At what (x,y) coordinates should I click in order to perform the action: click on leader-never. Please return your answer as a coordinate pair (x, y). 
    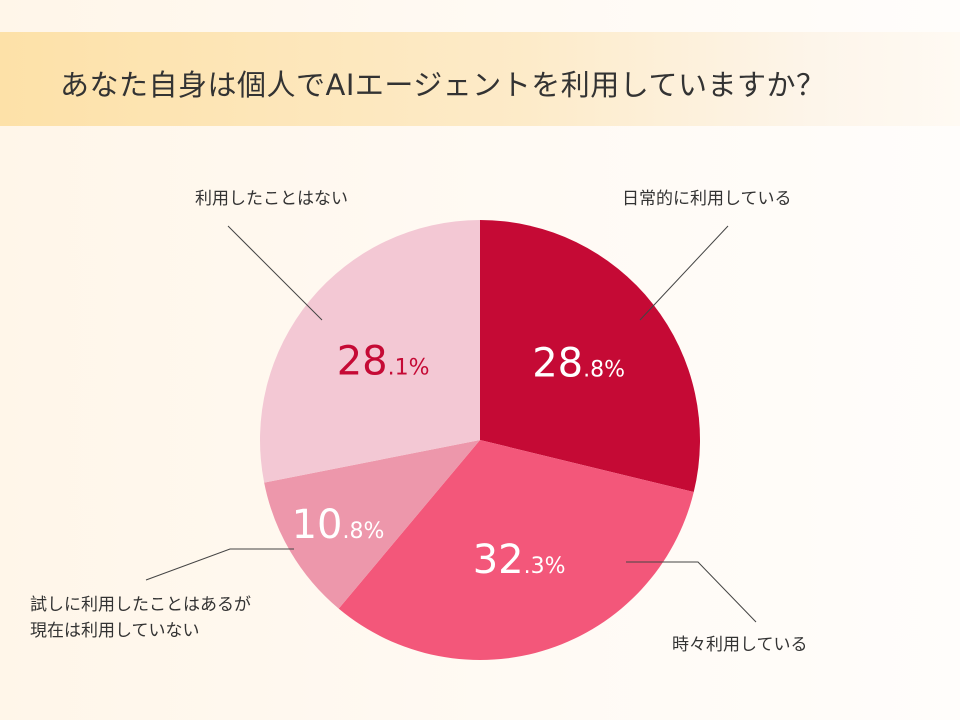
    Looking at the image, I should click on (275, 273).